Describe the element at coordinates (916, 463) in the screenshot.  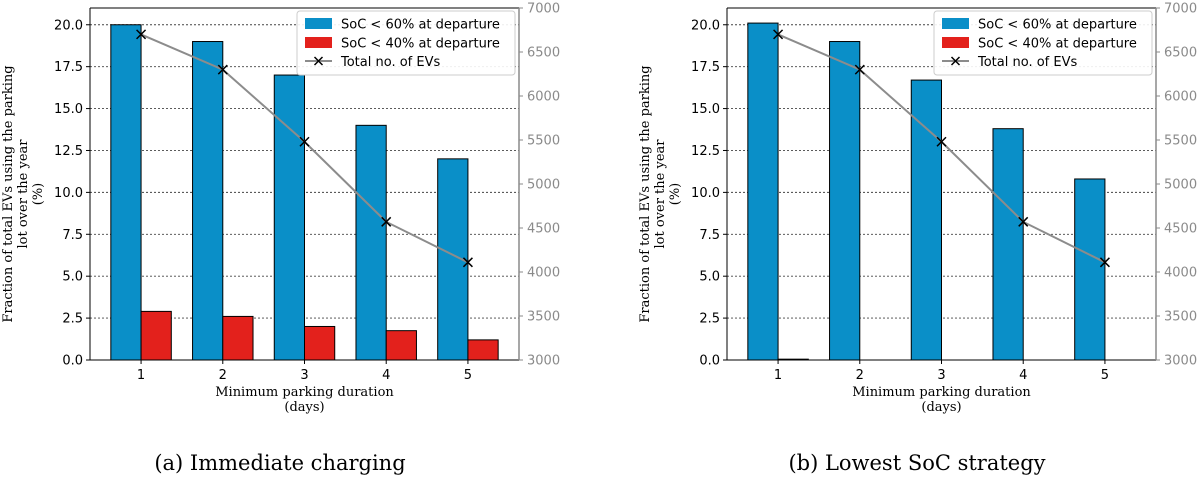
I see `figure-caption: (b) Lowest SoC strategy` at that location.